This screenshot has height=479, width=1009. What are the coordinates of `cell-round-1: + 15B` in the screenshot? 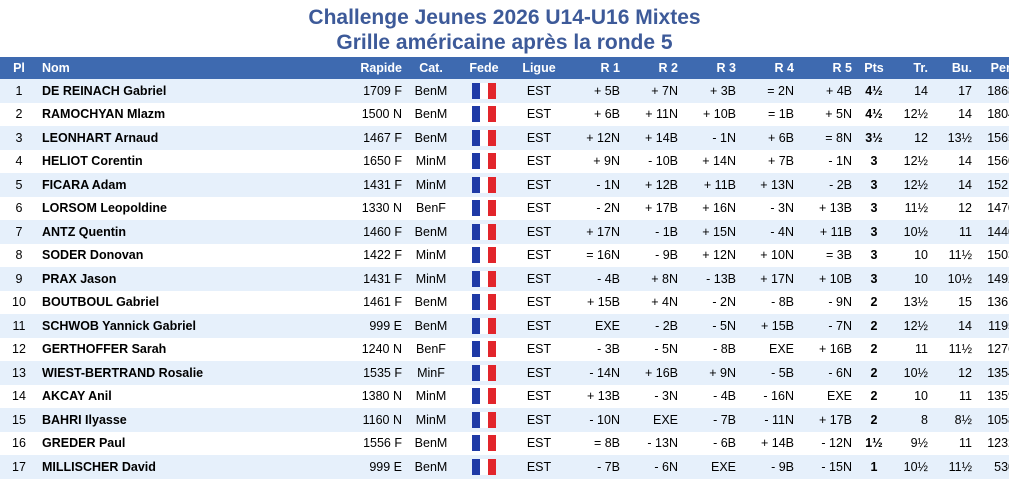 It's located at (603, 302).